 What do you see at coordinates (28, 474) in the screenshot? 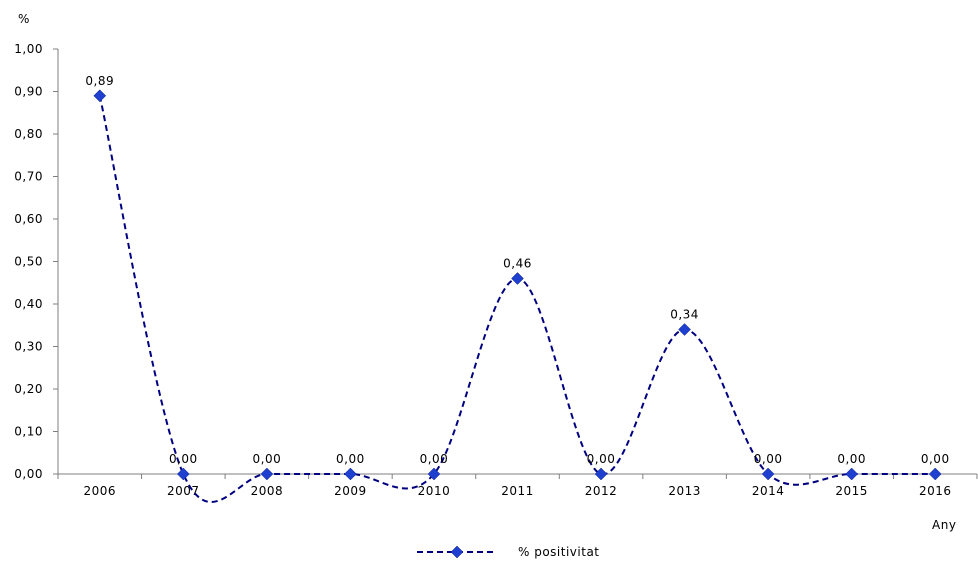
I see `y-tick-label: 0,00` at bounding box center [28, 474].